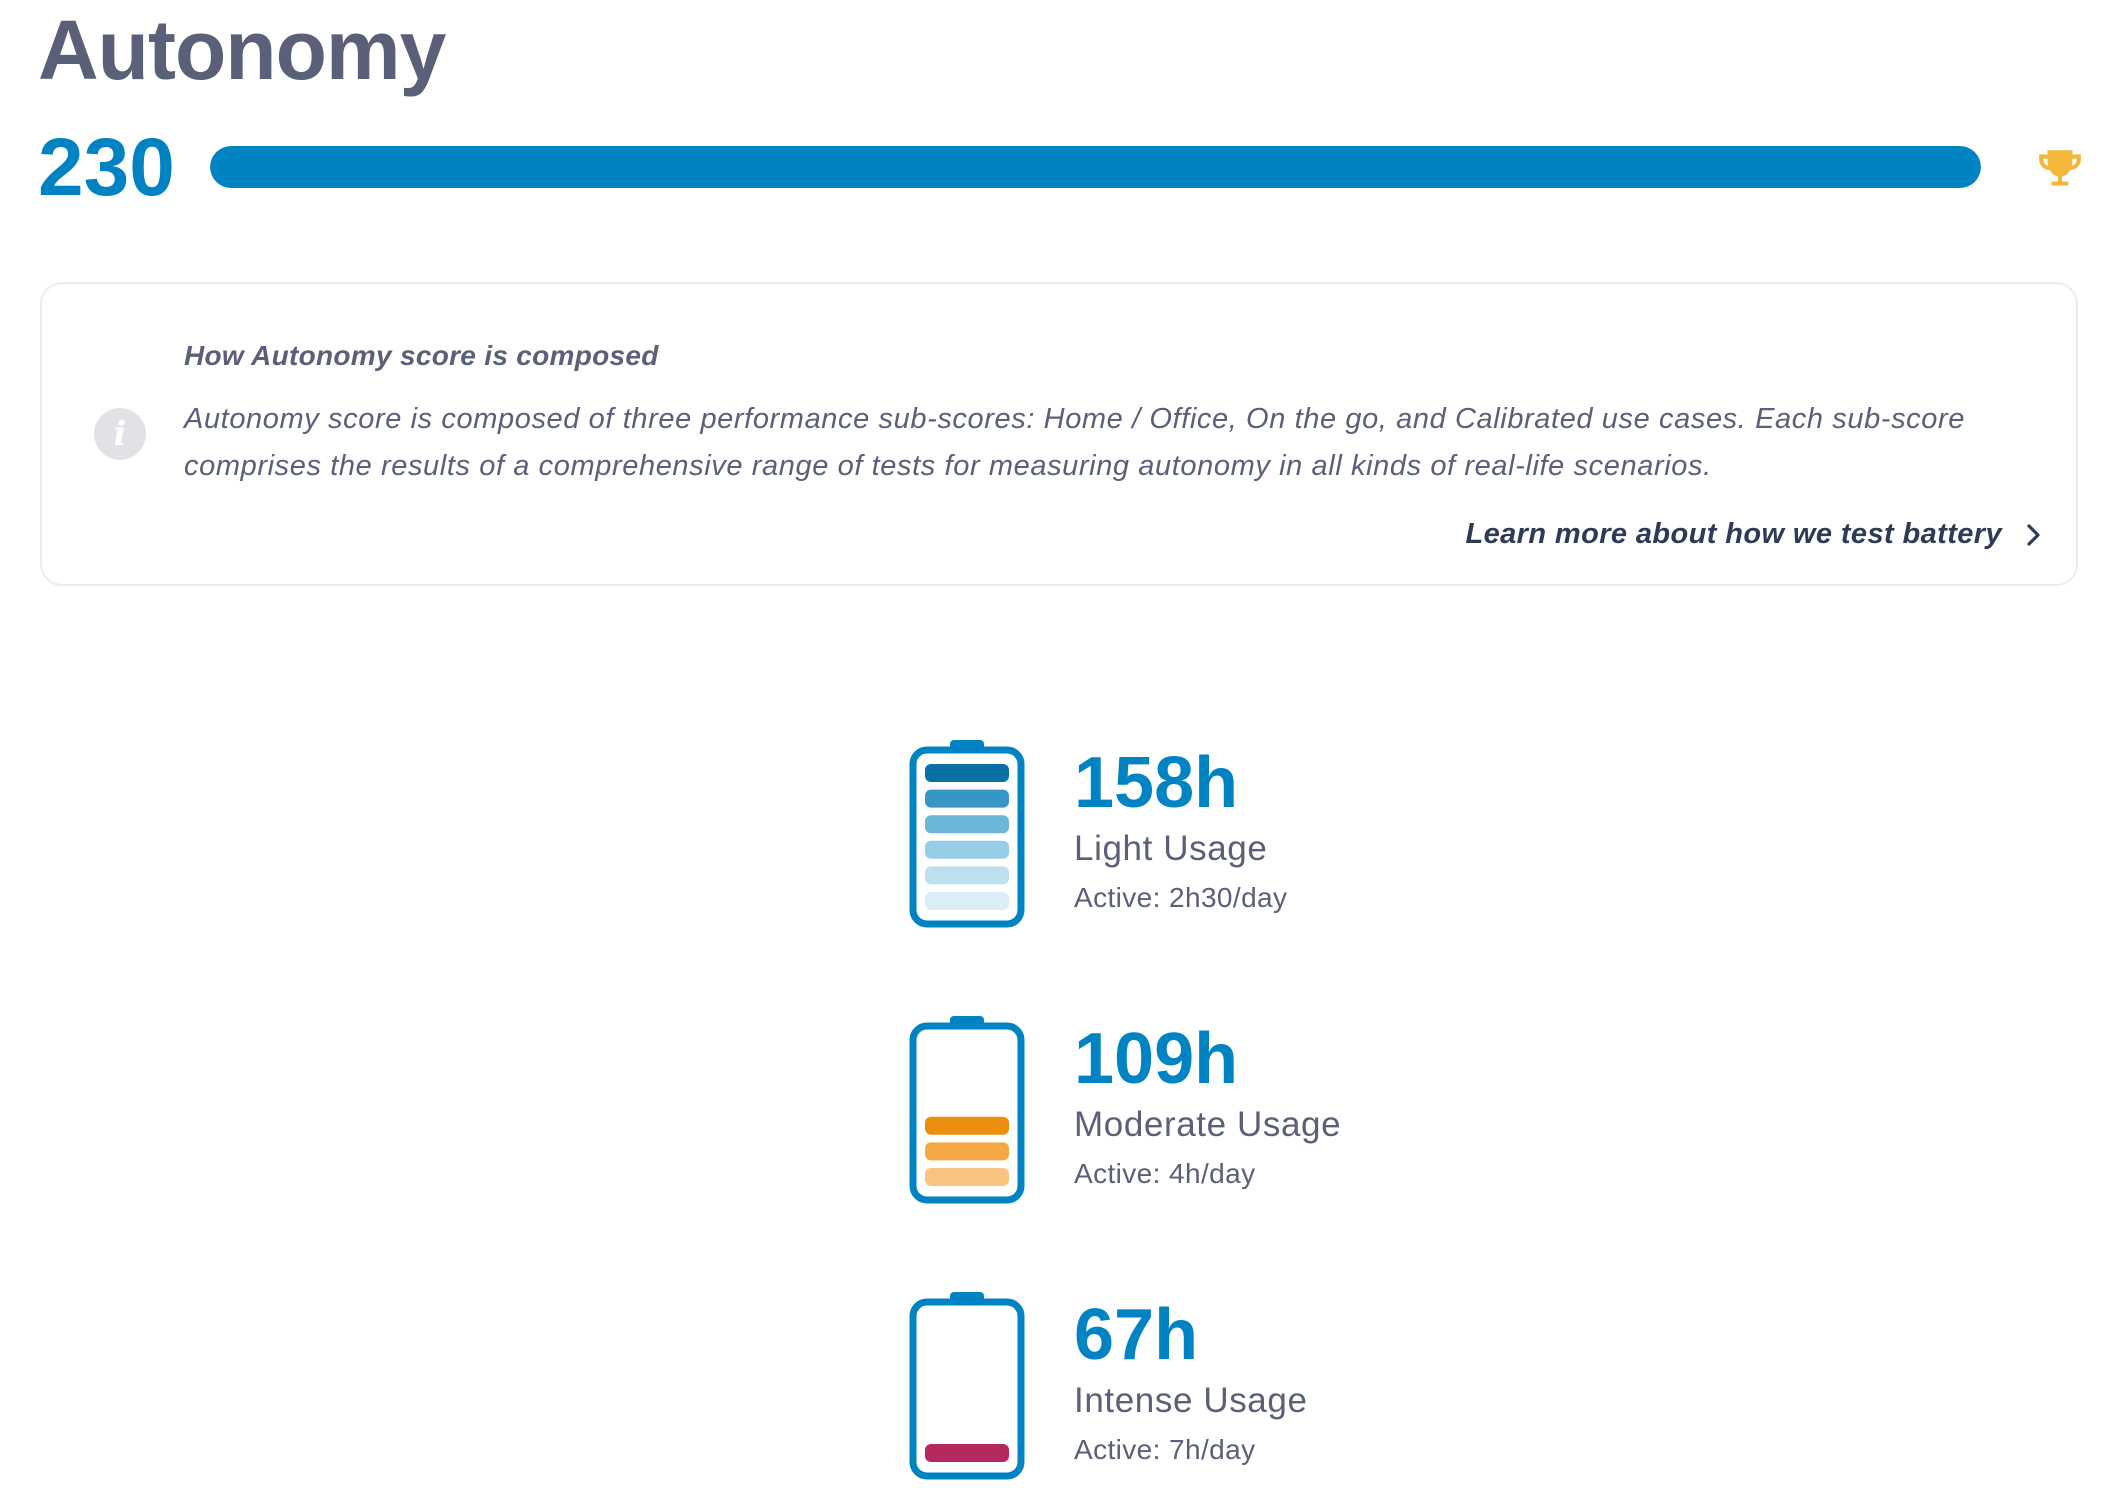 The width and height of the screenshot is (2120, 1490). Describe the element at coordinates (1208, 1124) in the screenshot. I see `usage-label: Moderate Usage` at that location.